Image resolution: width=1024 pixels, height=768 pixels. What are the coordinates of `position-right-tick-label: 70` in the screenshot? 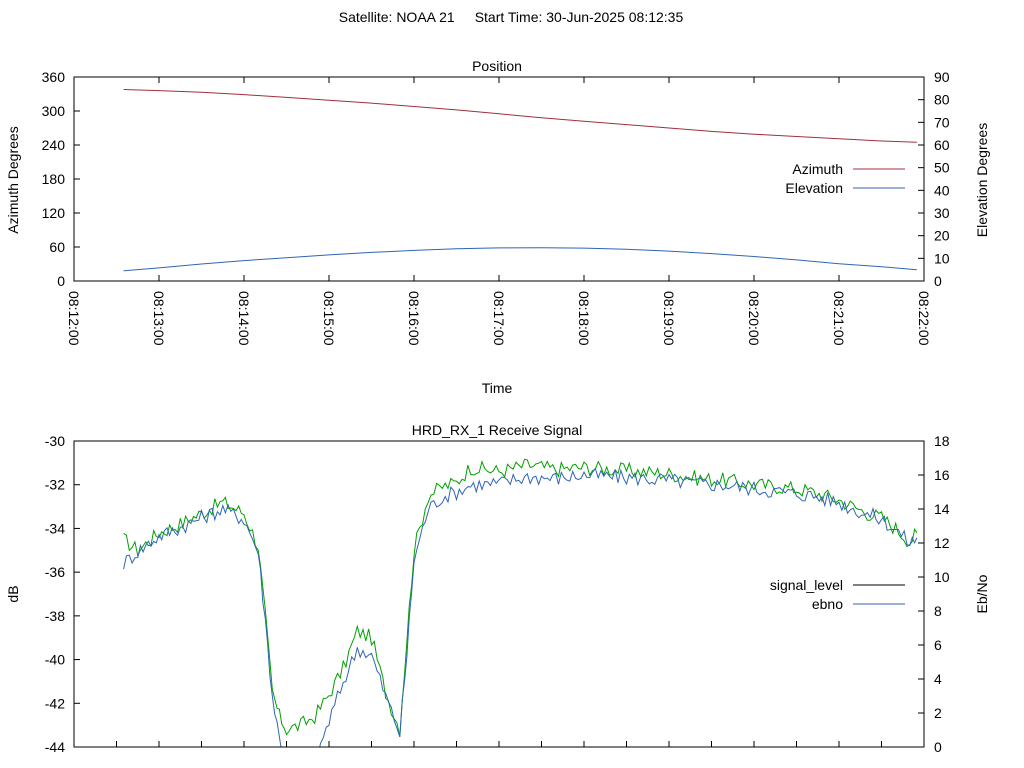 It's located at (942, 122).